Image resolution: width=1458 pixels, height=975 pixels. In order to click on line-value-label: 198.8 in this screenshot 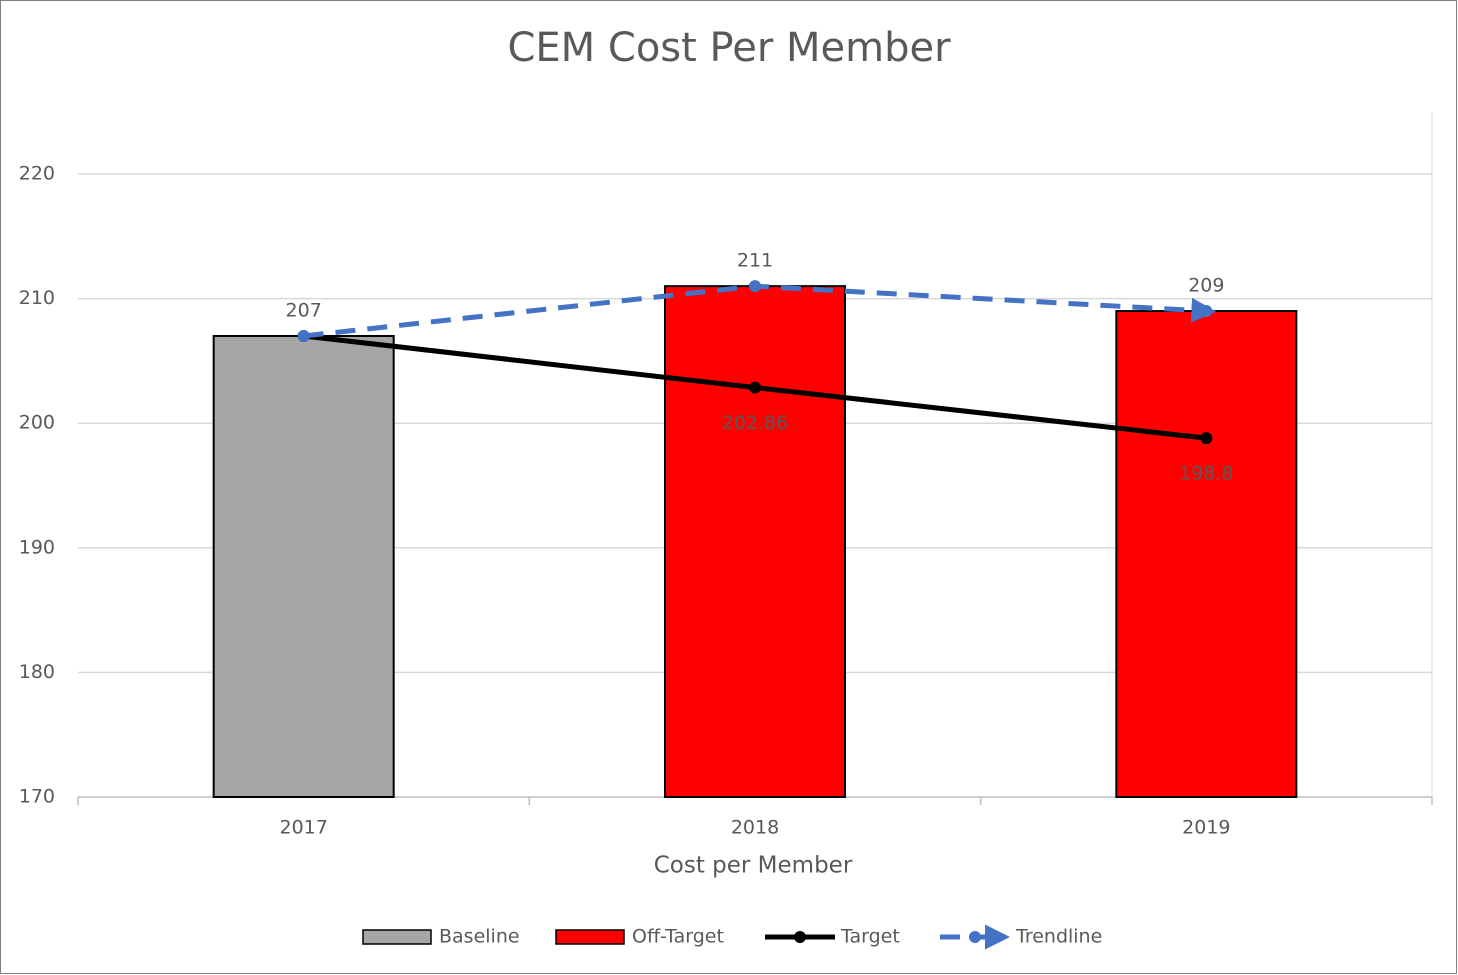, I will do `click(1206, 474)`.